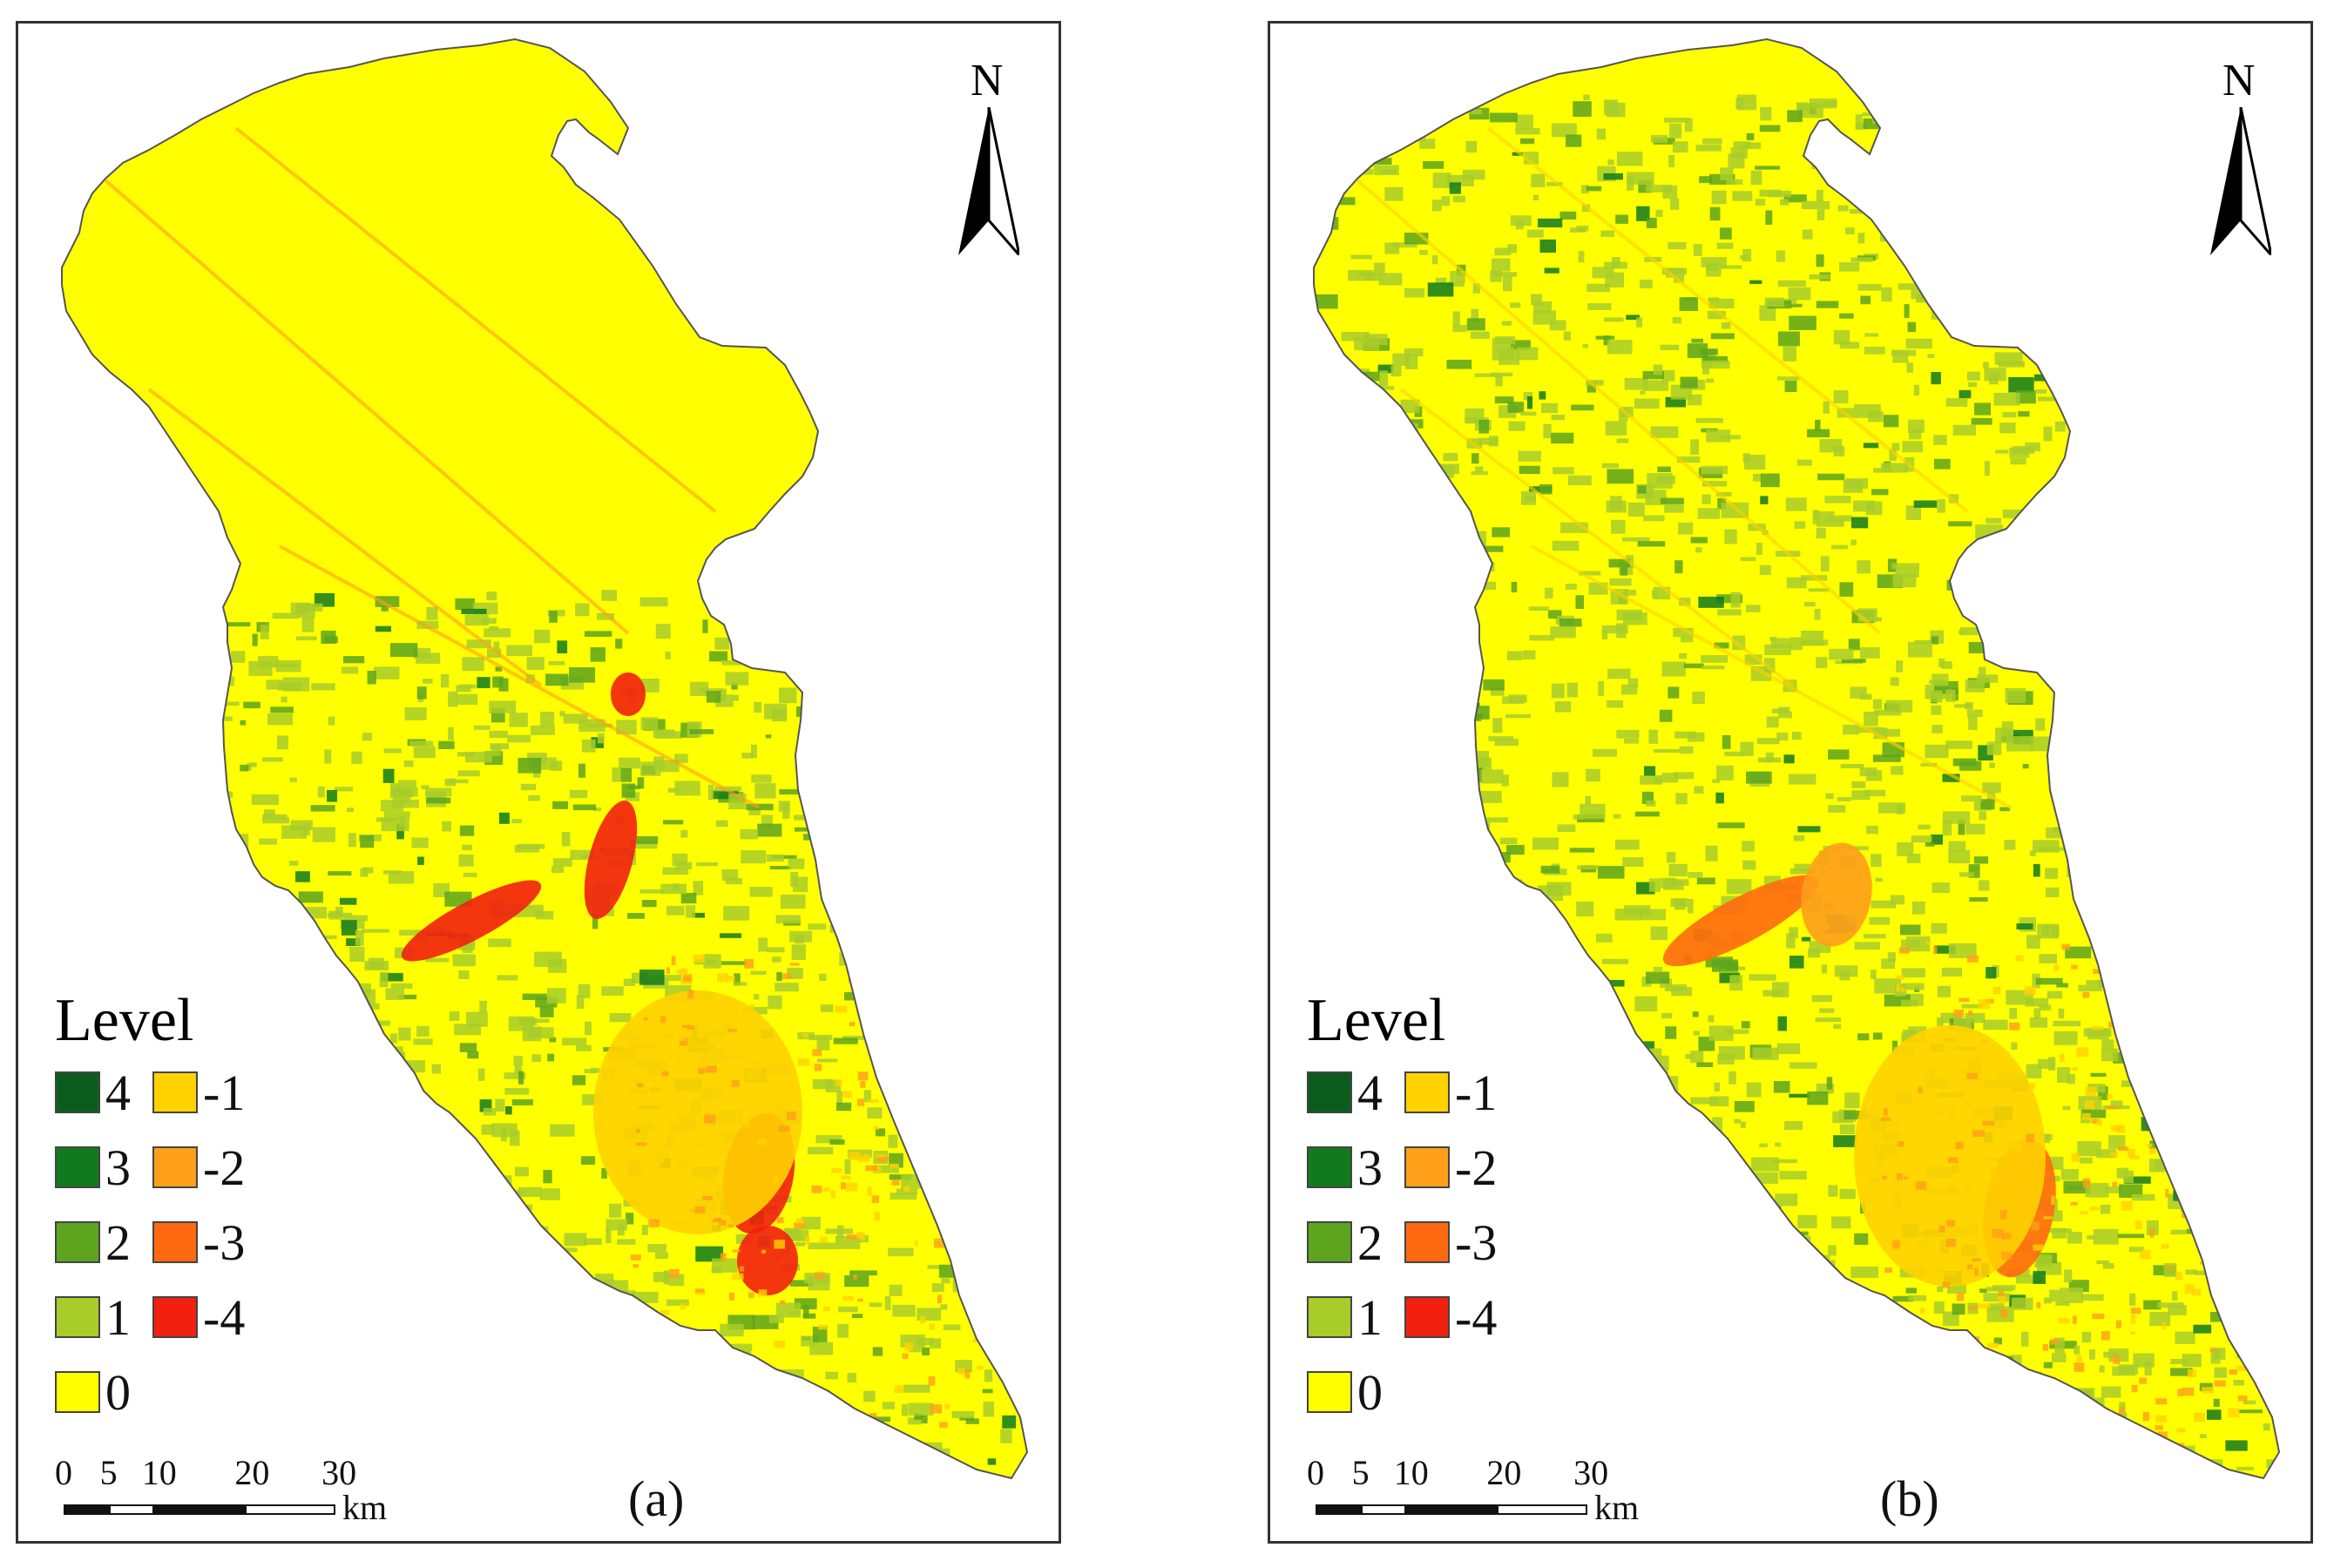 This screenshot has height=1568, width=2334. Describe the element at coordinates (1909, 1498) in the screenshot. I see `panel-label: (b)` at that location.